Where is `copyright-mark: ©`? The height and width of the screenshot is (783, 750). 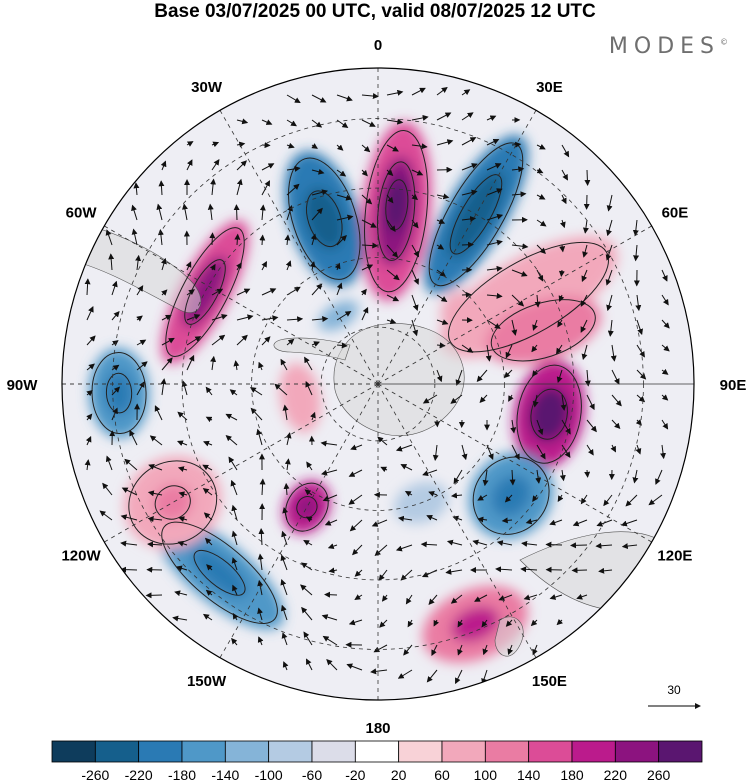 copyright-mark: © is located at coordinates (724, 42).